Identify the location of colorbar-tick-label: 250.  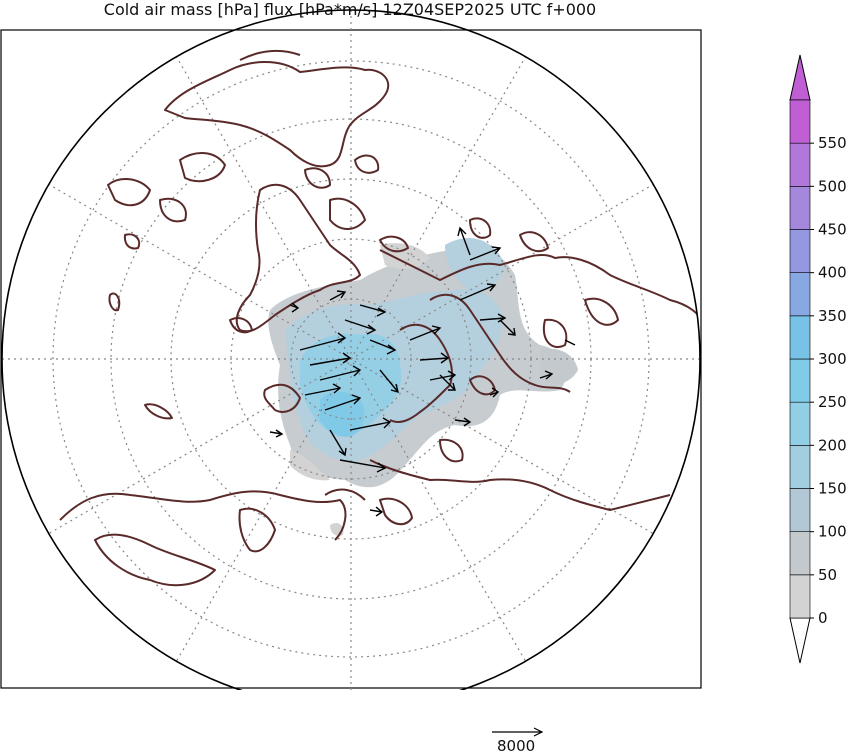
(832, 402).